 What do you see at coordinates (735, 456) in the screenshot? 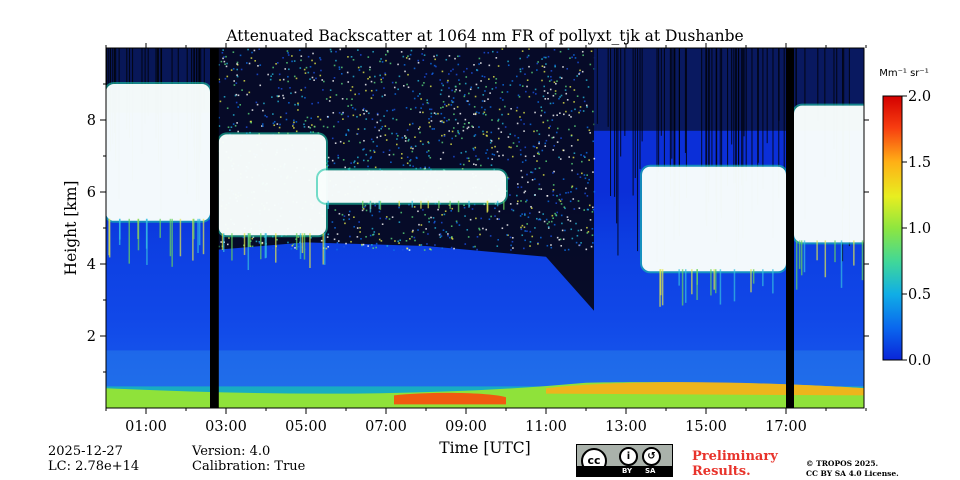
I see `preliminary-line-1: Preliminary` at bounding box center [735, 456].